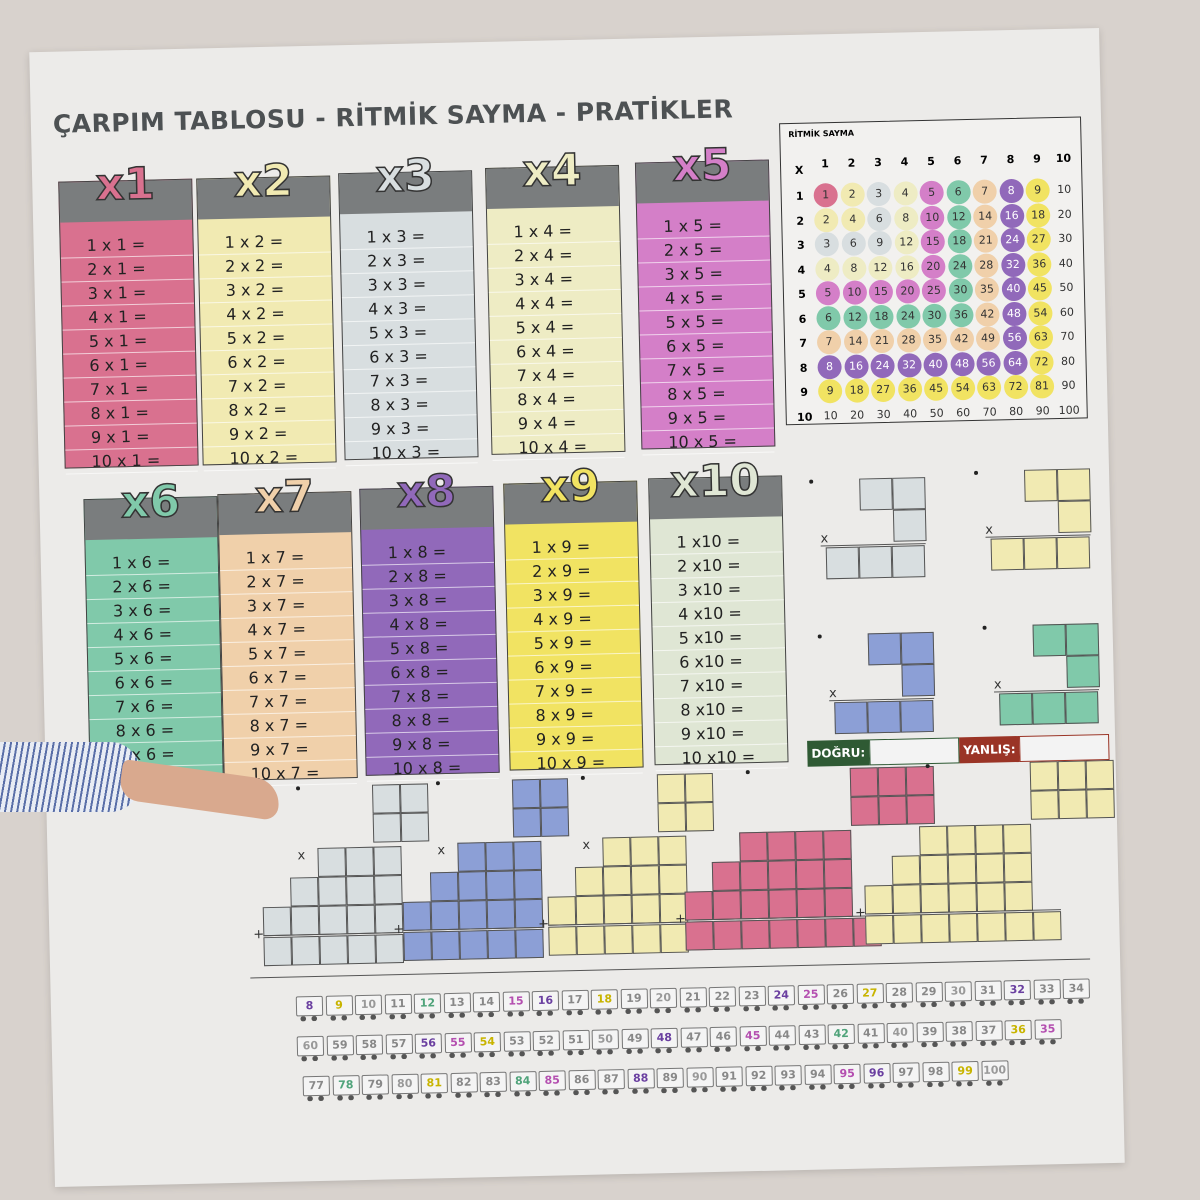 This screenshot has height=1200, width=1200. Describe the element at coordinates (1064, 747) in the screenshot. I see `wrong-field` at that location.